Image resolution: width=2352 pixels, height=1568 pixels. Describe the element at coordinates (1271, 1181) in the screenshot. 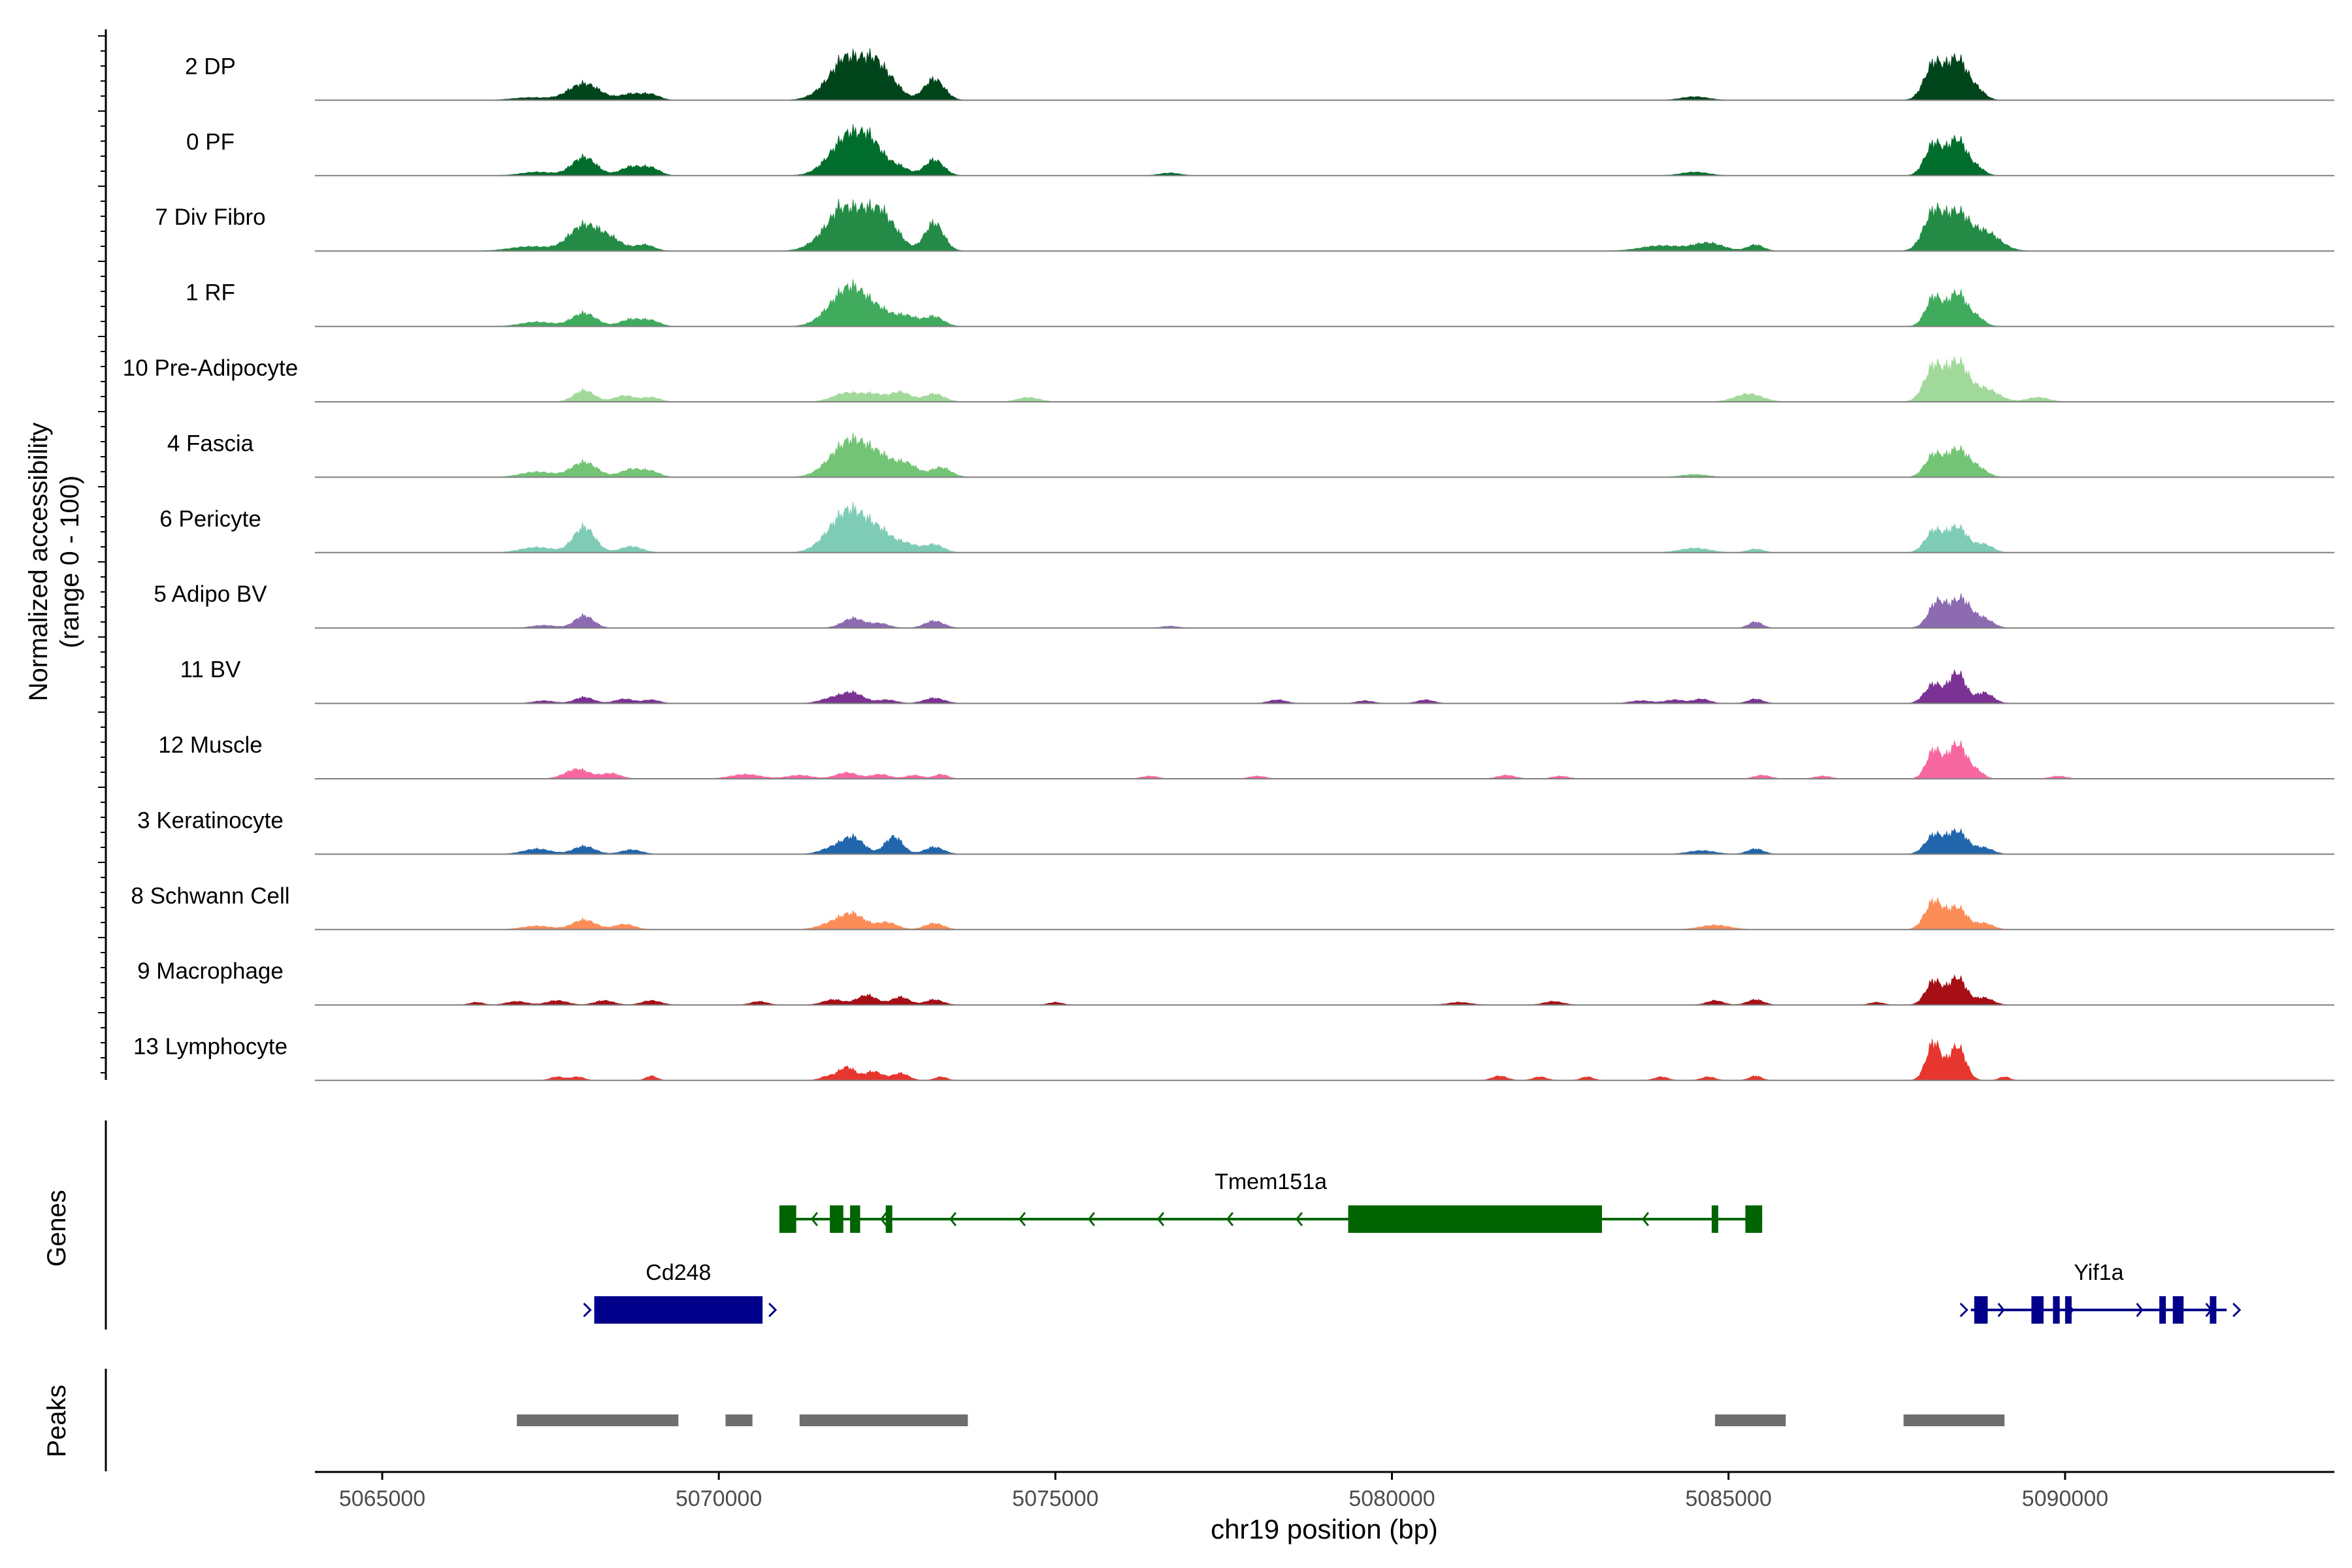

I see `gene-label: Tmem151a` at that location.